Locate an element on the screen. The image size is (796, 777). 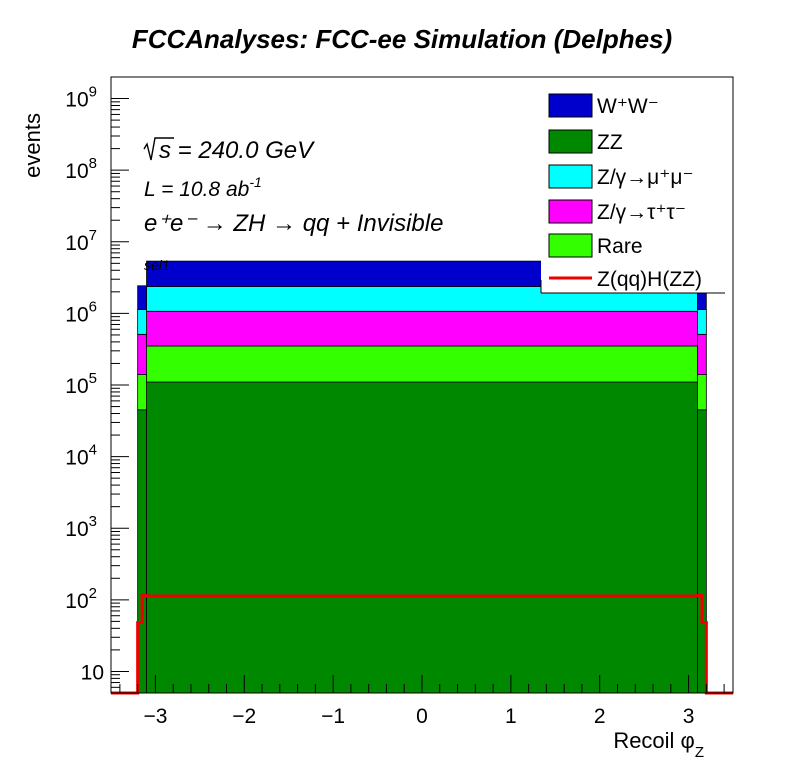
y-tick-label: 10³ is located at coordinates (81, 527).